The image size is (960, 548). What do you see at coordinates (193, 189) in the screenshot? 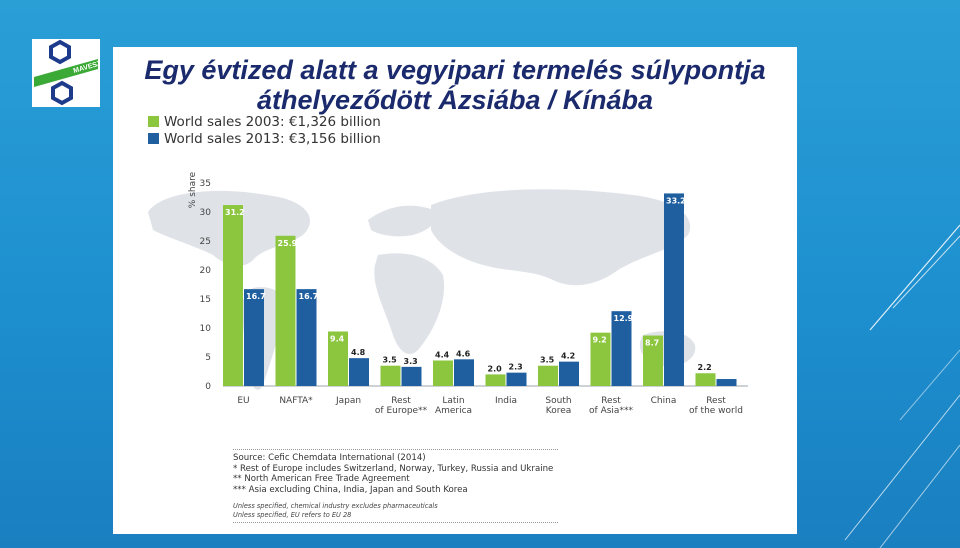
I see `y-axis-label: % share` at bounding box center [193, 189].